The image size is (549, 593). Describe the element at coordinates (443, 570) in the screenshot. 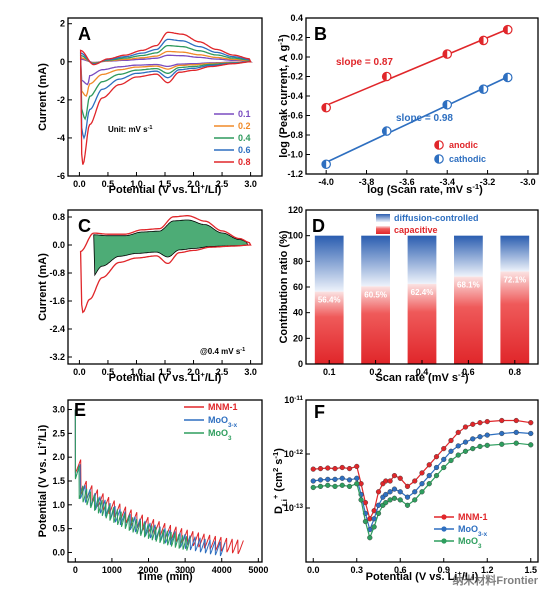

I see `x-tick-label: 0.9` at that location.